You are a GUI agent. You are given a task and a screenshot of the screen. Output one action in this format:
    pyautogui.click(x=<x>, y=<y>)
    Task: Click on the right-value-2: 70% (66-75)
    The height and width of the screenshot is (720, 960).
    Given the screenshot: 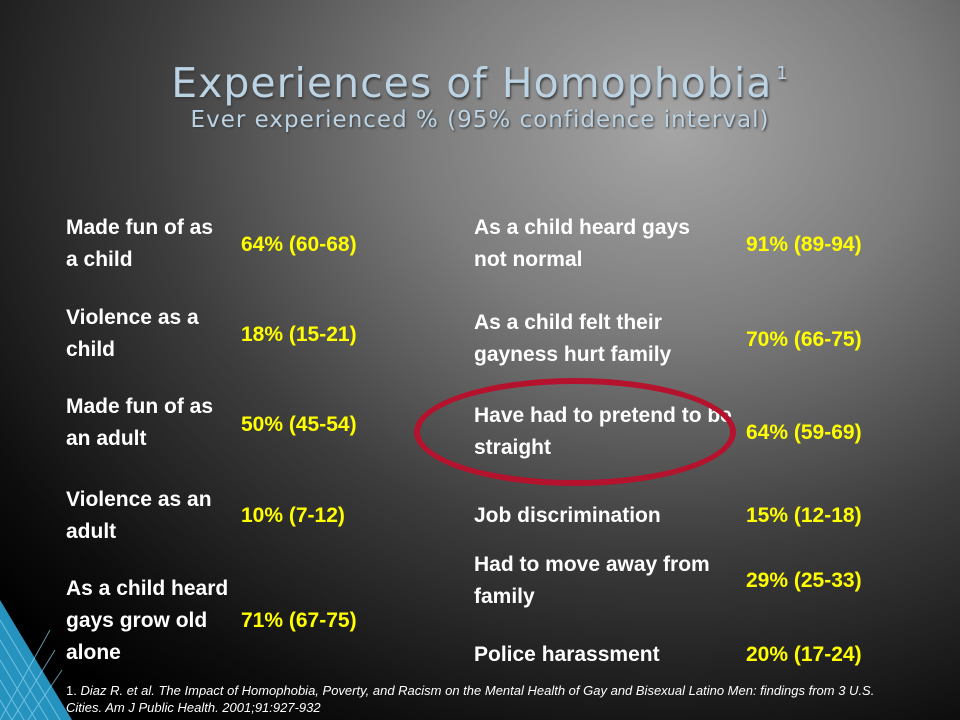 What is the action you would take?
    pyautogui.click(x=804, y=339)
    